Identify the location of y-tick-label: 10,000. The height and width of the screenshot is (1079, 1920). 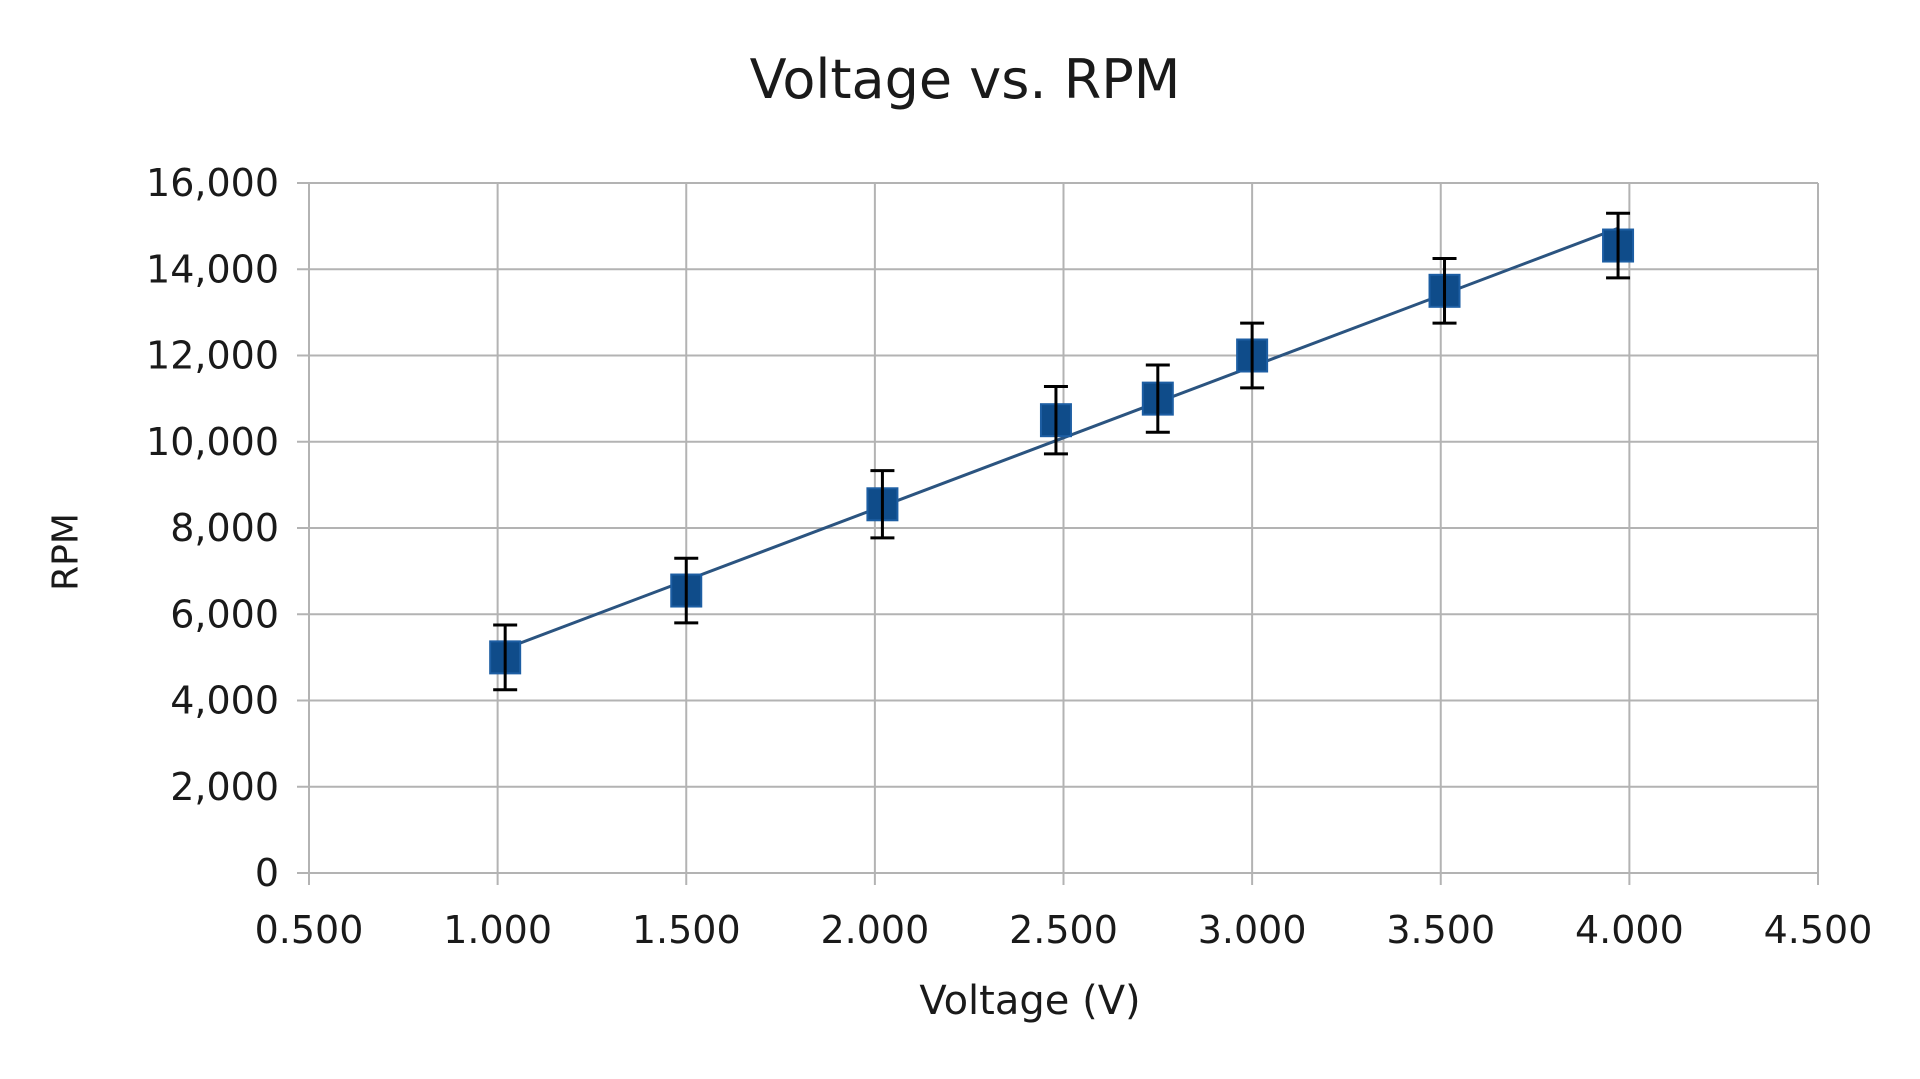
(212, 442).